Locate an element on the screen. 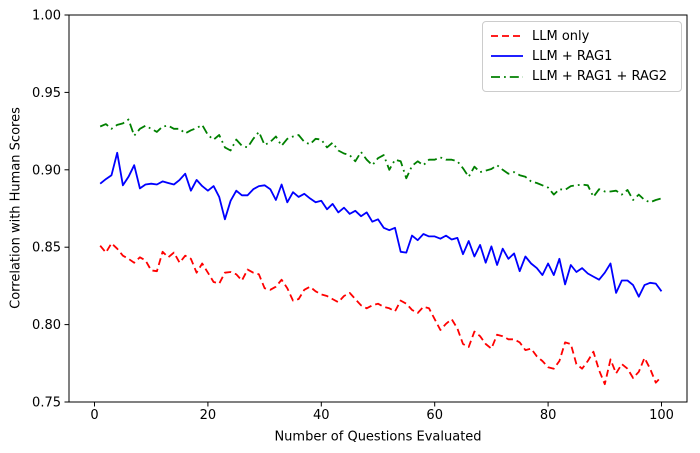 The image size is (700, 453). legend-item: LLM only is located at coordinates (582, 36).